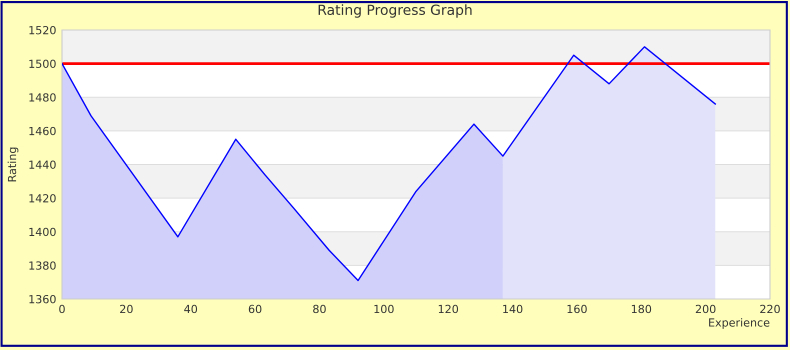 The image size is (790, 350). Describe the element at coordinates (384, 309) in the screenshot. I see `x-tick-label: 100` at that location.